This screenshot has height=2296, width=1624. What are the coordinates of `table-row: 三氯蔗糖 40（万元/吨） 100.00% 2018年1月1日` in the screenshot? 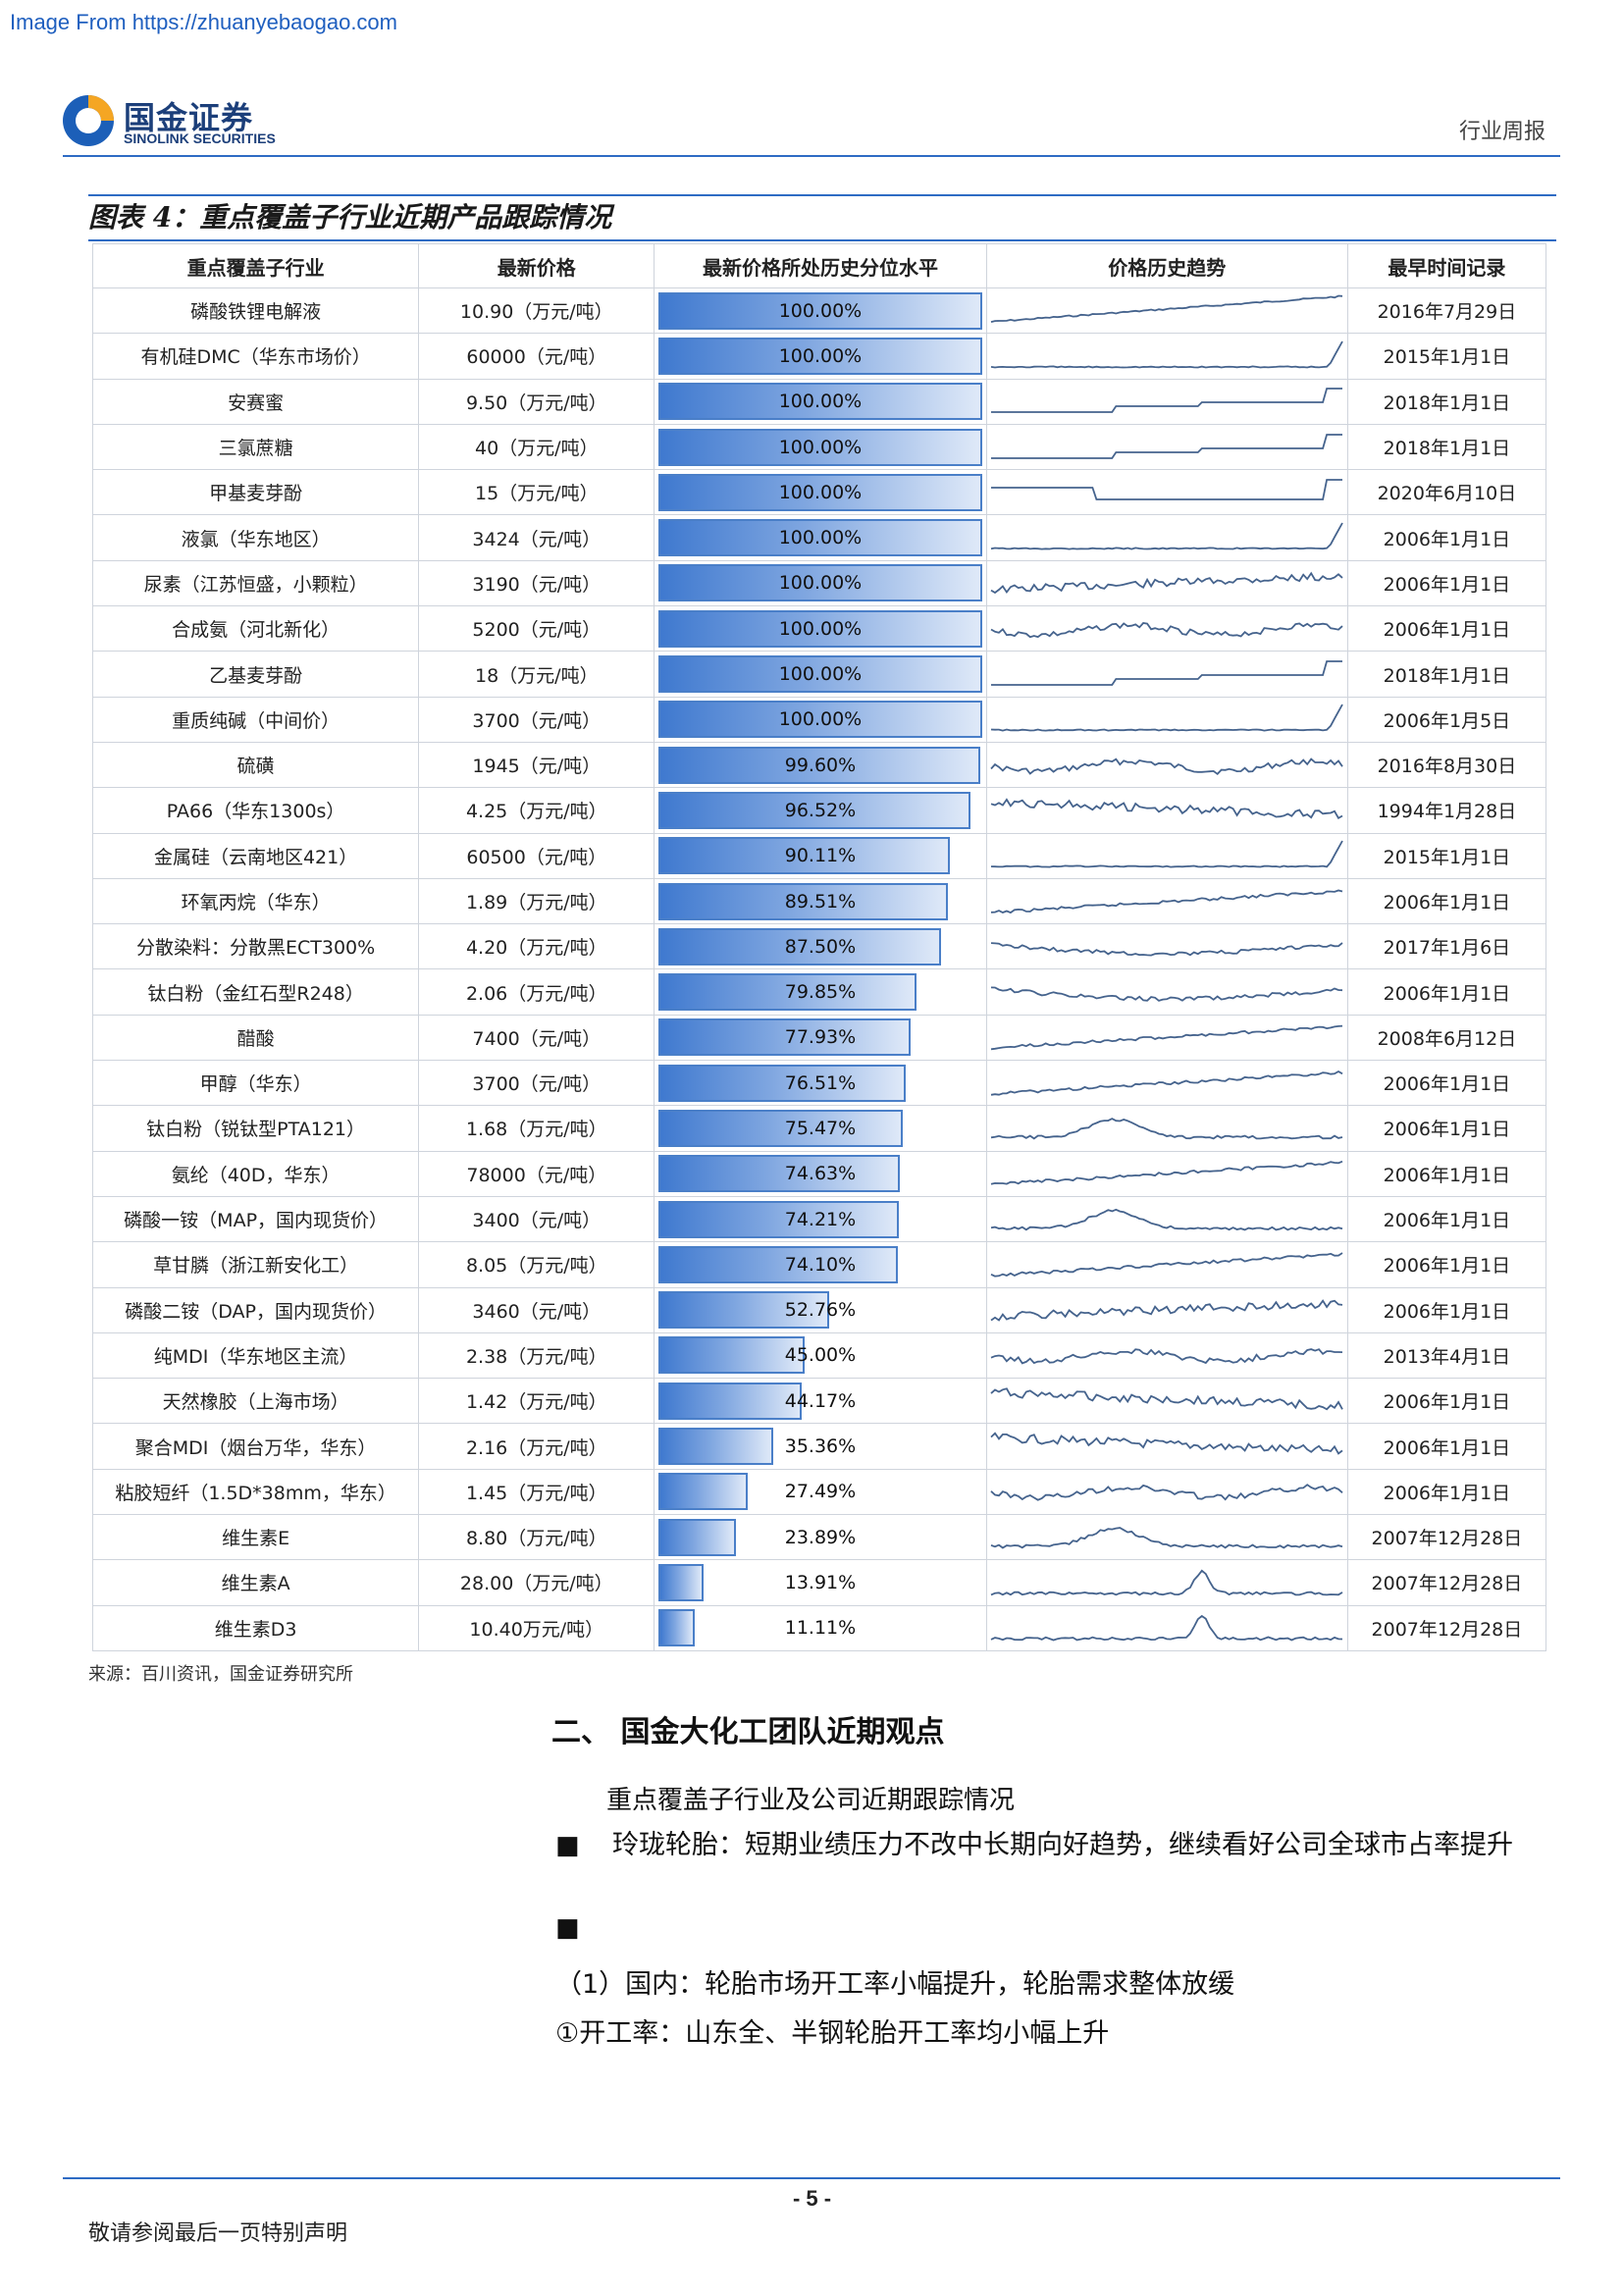 It's located at (819, 447).